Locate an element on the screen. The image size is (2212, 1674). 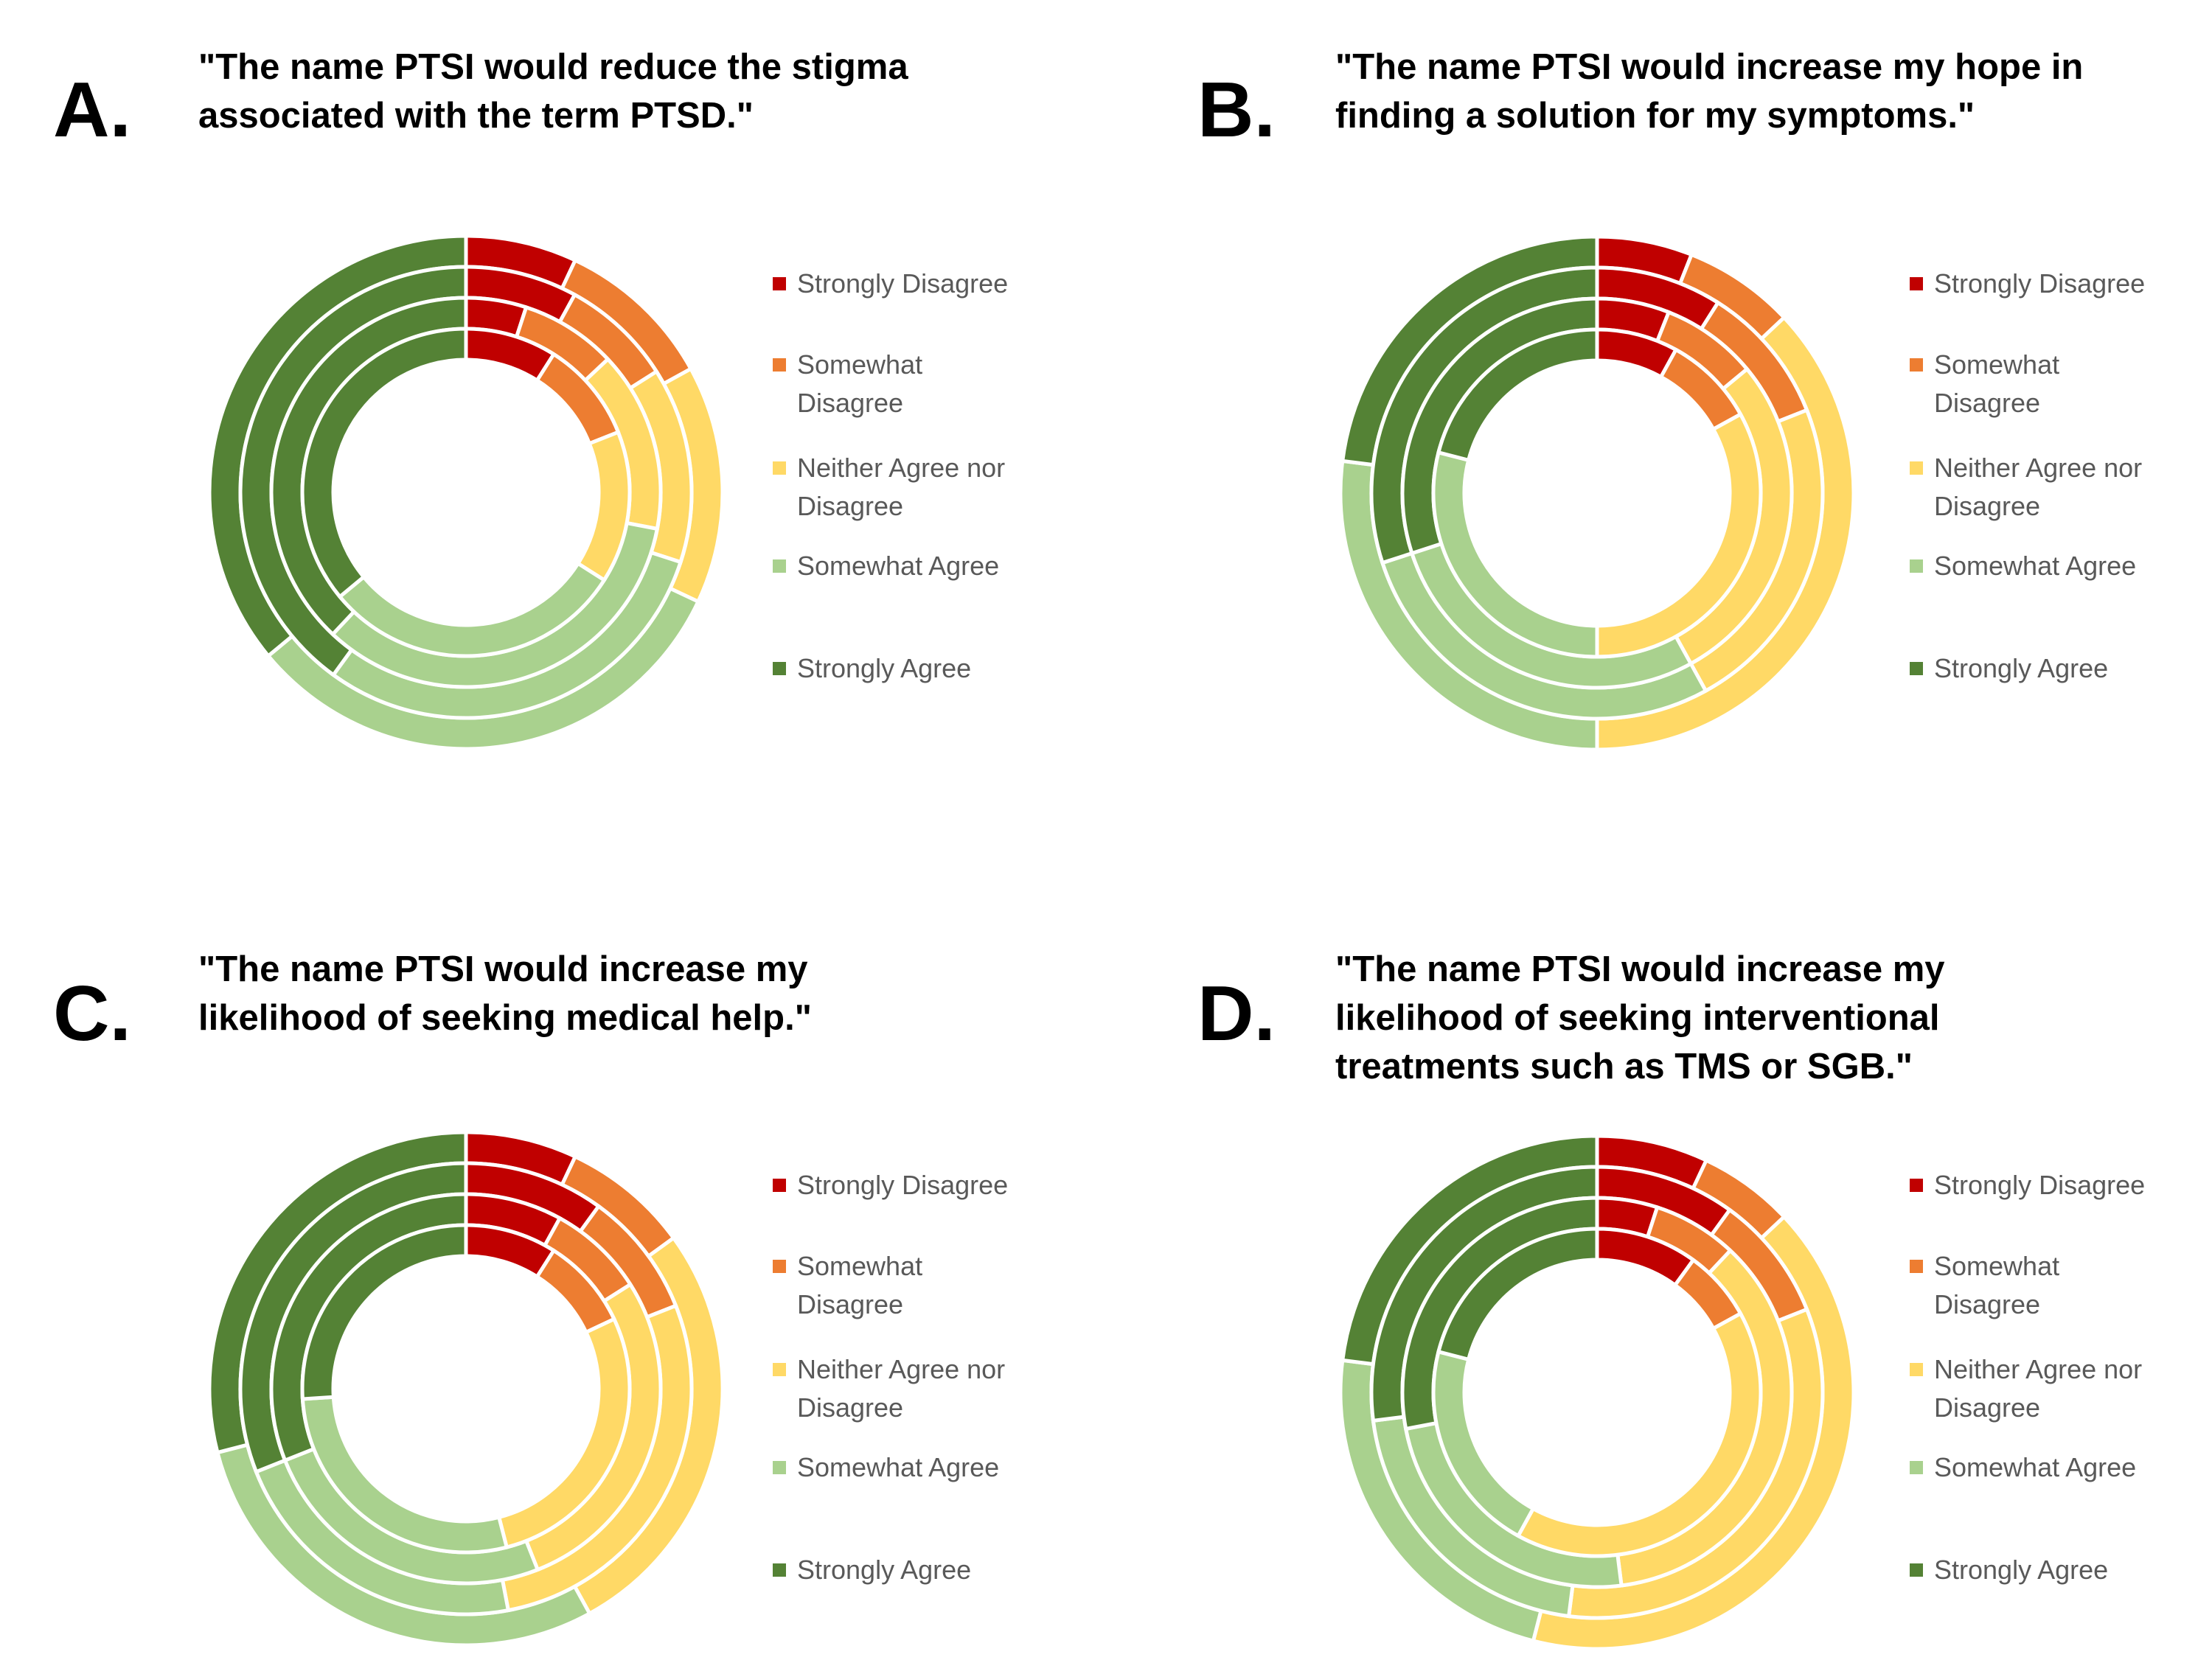
donut-chart-c is located at coordinates (466, 1388).